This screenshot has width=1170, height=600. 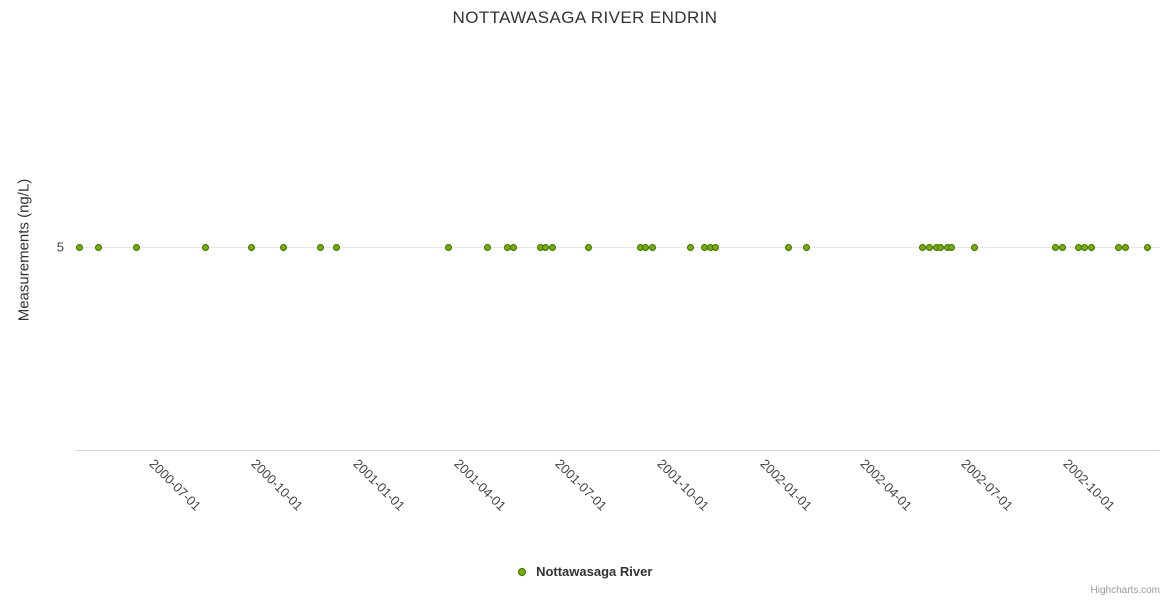 I want to click on x-axis-tick-label: 2001-01-01, so click(x=379, y=485).